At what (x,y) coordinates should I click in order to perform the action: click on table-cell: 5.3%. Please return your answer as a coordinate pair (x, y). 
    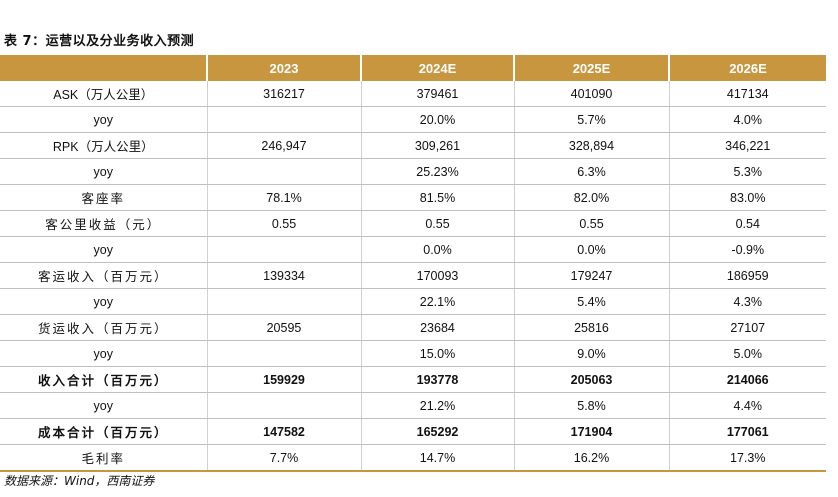
    Looking at the image, I should click on (747, 171).